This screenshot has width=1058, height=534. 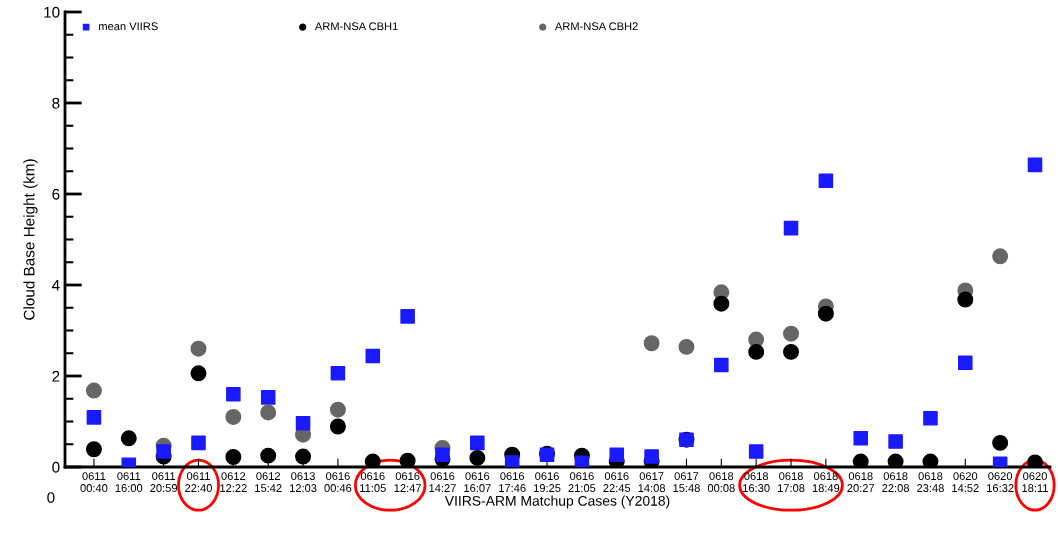 I want to click on x-tick-label: 0616 14:27, so click(x=442, y=482).